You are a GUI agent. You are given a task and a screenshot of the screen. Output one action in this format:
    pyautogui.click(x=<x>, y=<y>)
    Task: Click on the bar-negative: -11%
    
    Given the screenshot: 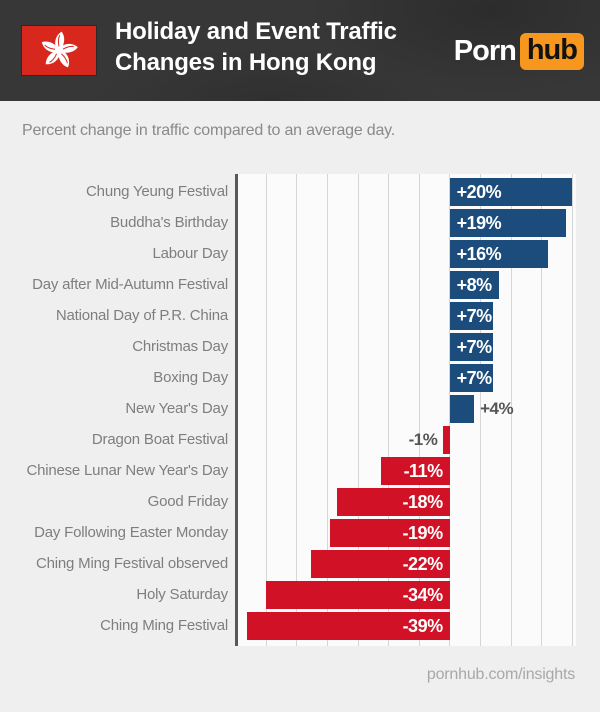 What is the action you would take?
    pyautogui.click(x=415, y=471)
    